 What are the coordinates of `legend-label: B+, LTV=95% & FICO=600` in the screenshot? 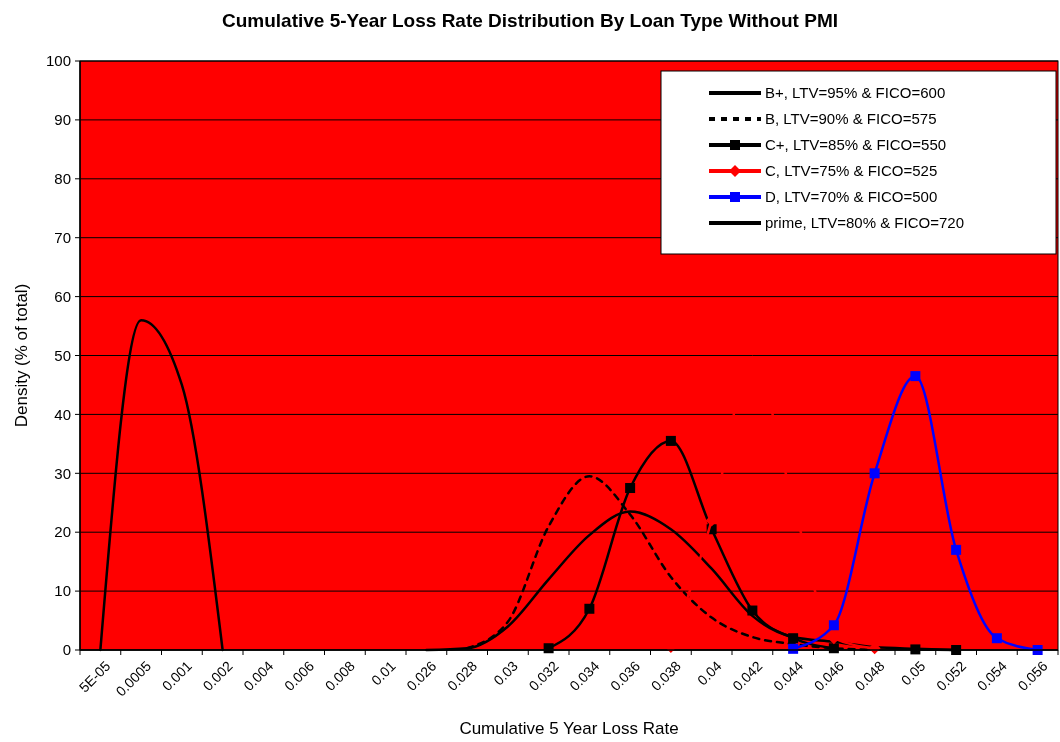 It's located at (855, 93).